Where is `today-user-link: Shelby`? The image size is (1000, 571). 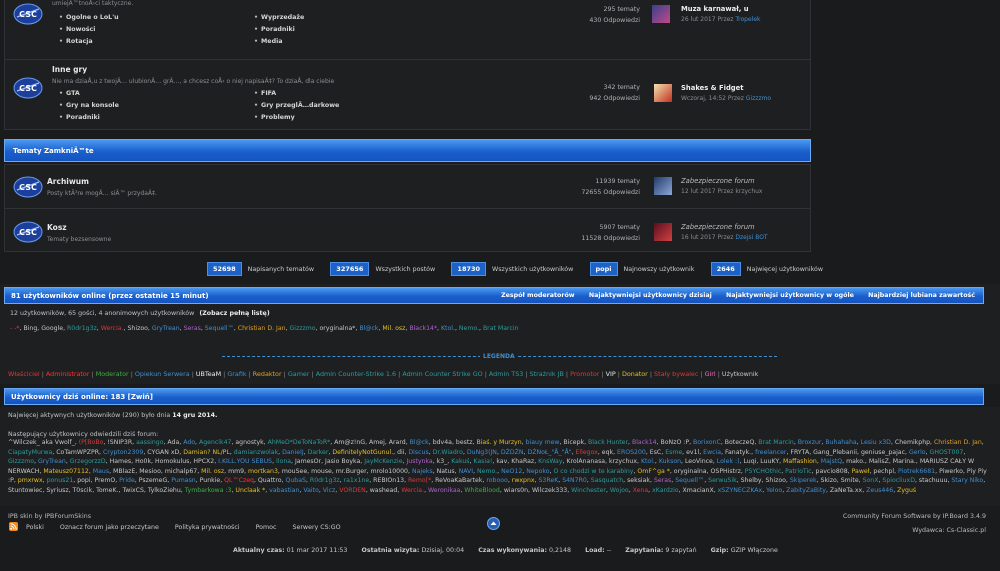
today-user-link: Shelby is located at coordinates (751, 481).